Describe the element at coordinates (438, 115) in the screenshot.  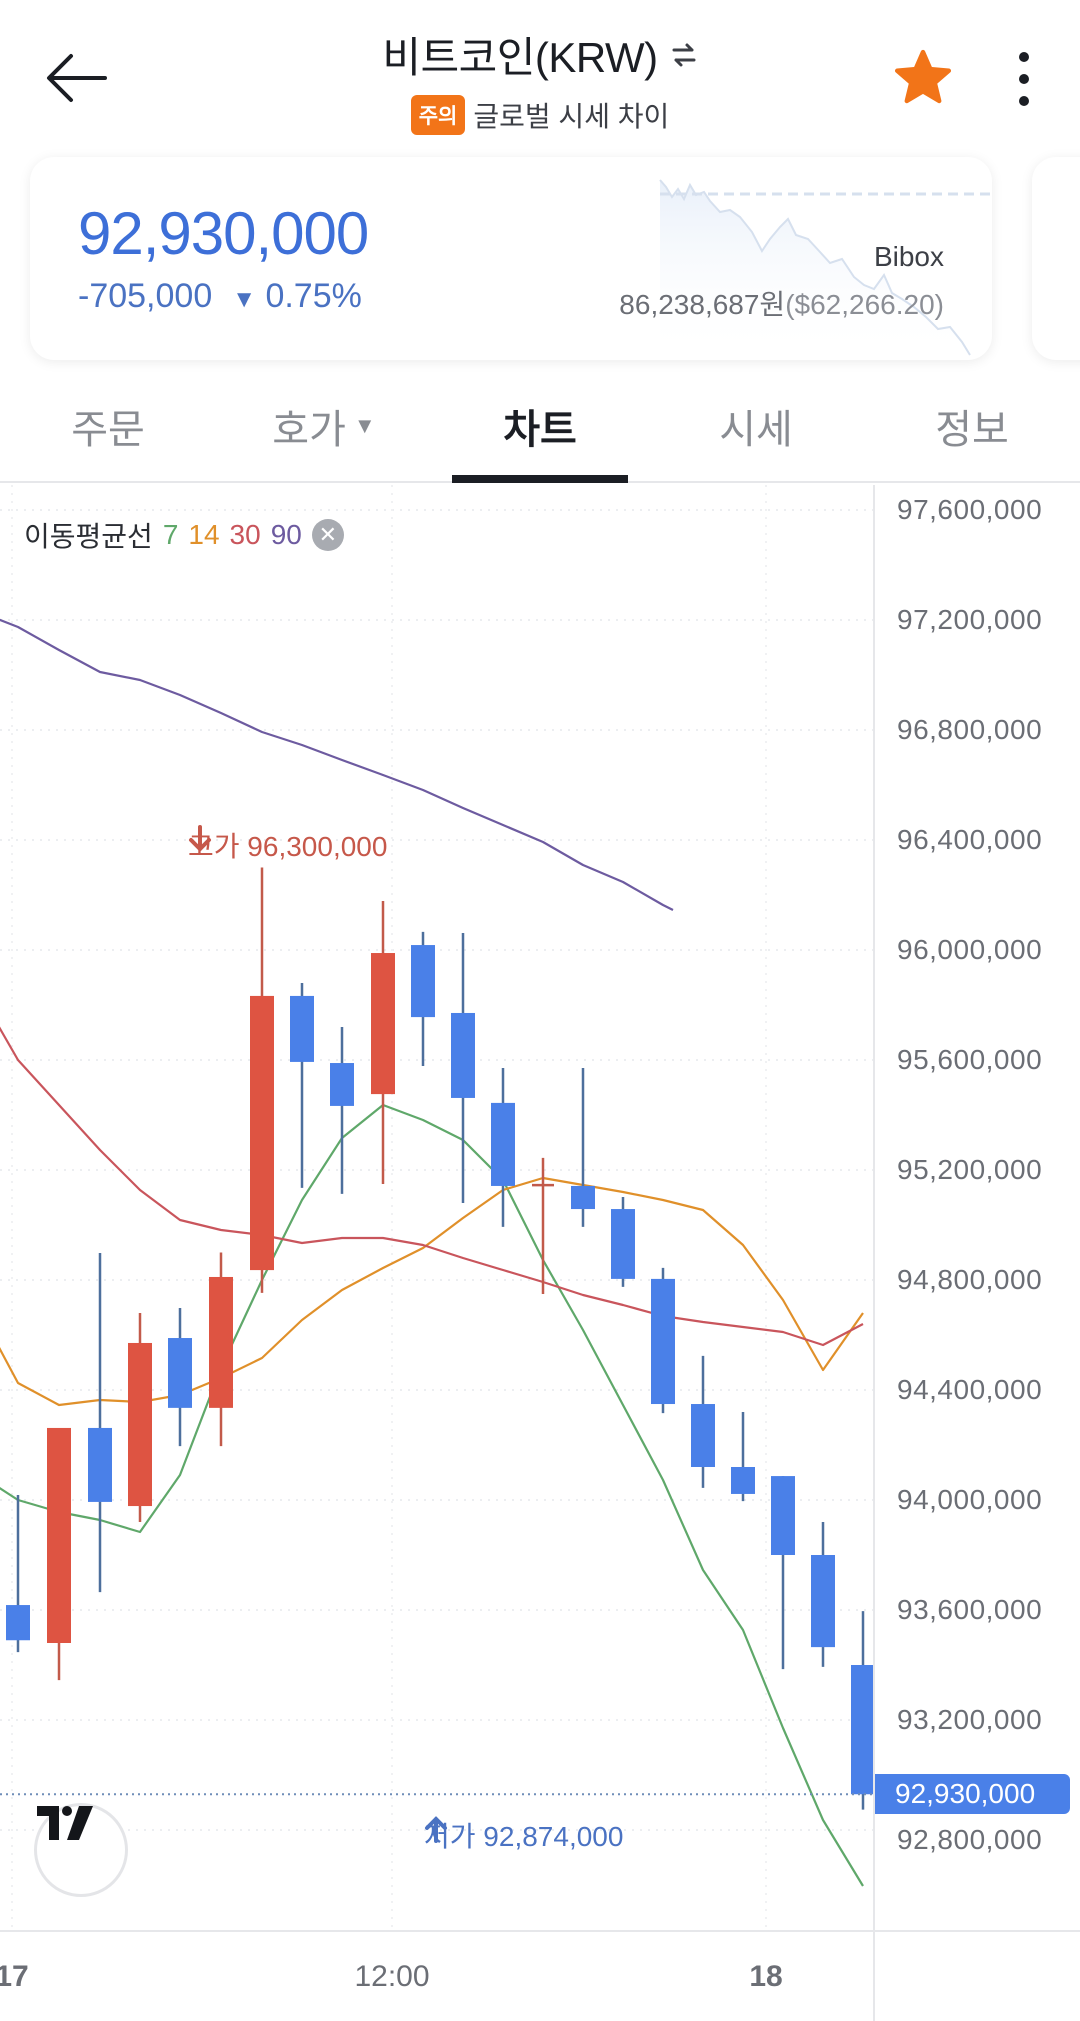
I see `warning-badge: 주의` at that location.